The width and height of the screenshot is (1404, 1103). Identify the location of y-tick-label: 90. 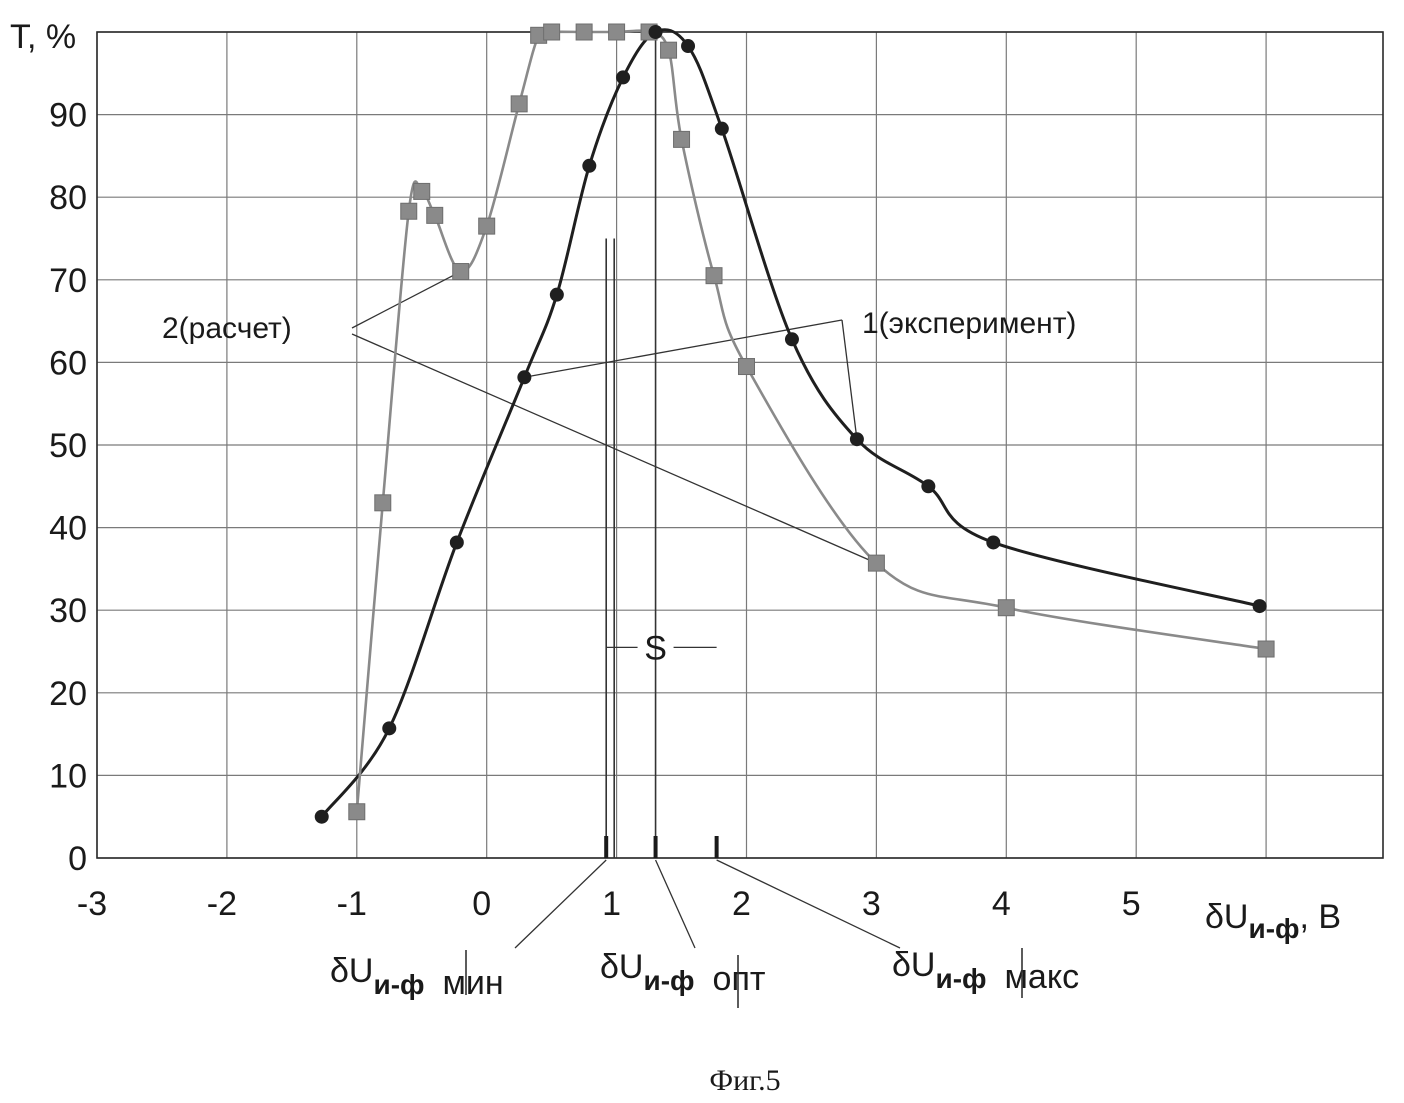
(68, 116).